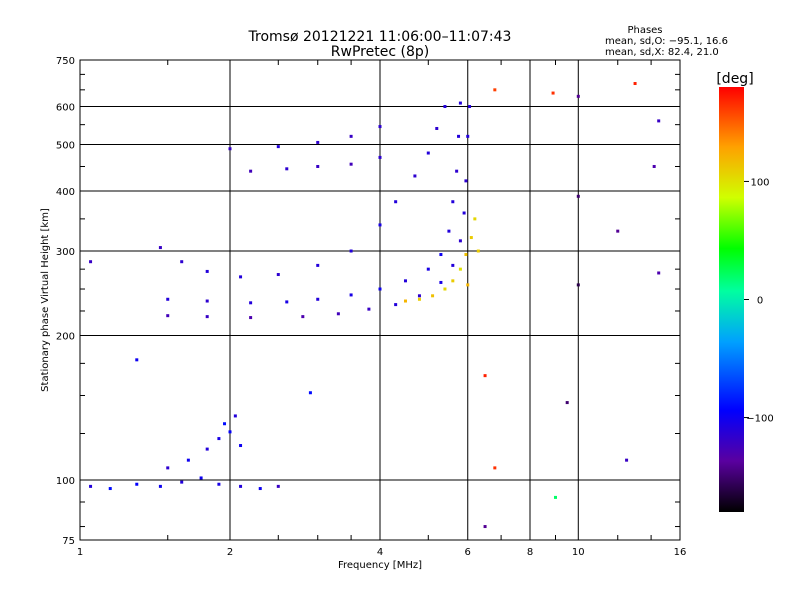 Image resolution: width=800 pixels, height=604 pixels. Describe the element at coordinates (380, 552) in the screenshot. I see `x-tick-label: 4` at that location.